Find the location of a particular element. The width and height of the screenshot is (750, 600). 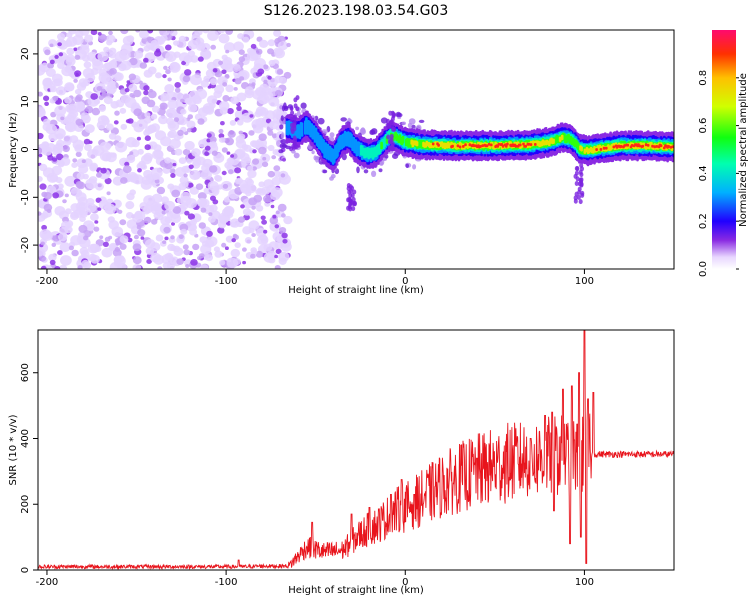

y-tick-label: 600 is located at coordinates (25, 372).